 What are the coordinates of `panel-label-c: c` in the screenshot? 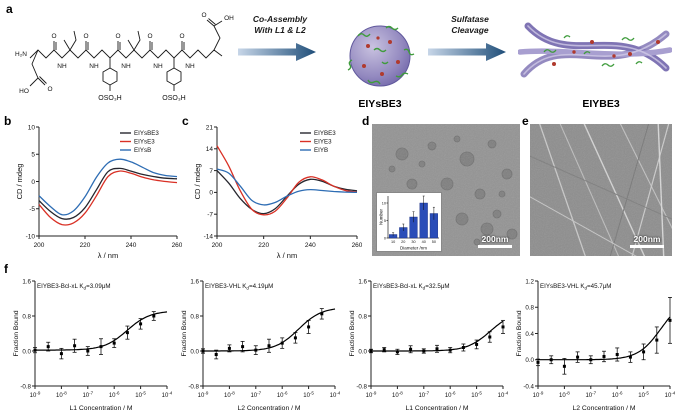 It's located at (185, 121).